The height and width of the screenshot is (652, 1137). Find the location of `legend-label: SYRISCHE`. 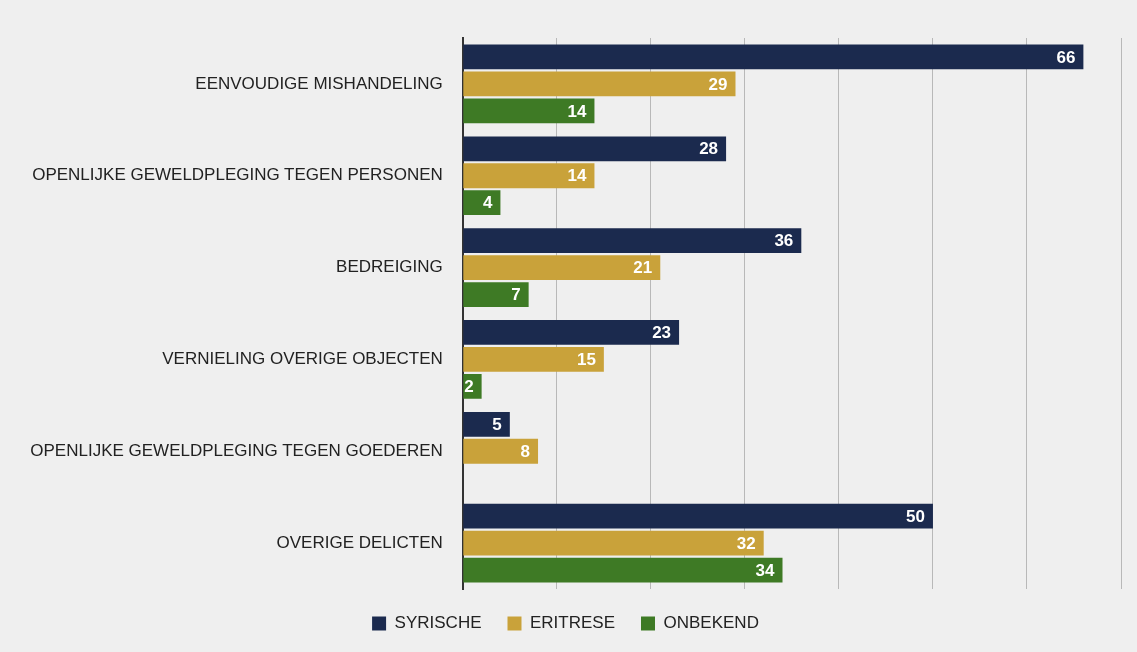

legend-label: SYRISCHE is located at coordinates (438, 623).